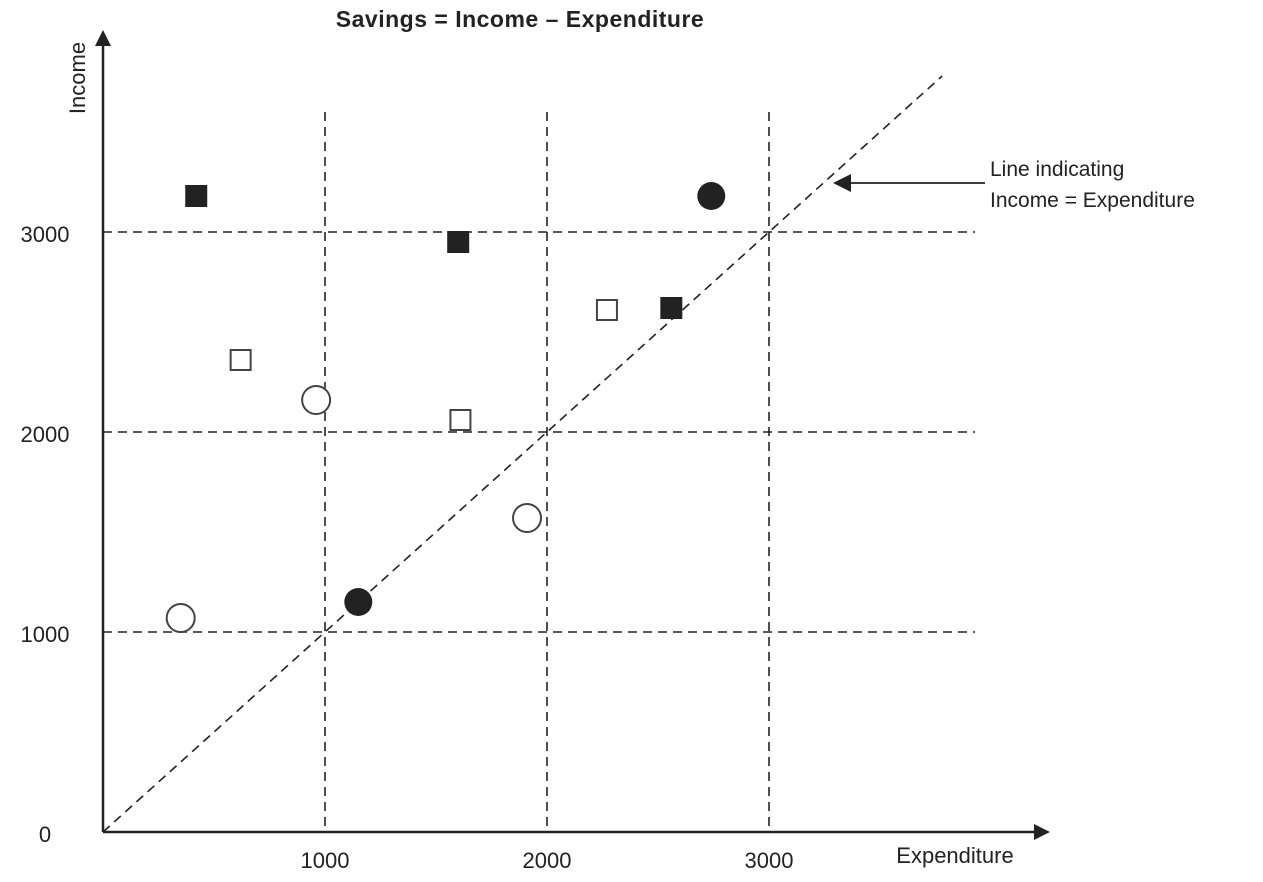  What do you see at coordinates (769, 860) in the screenshot?
I see `x-tick-label: 3000` at bounding box center [769, 860].